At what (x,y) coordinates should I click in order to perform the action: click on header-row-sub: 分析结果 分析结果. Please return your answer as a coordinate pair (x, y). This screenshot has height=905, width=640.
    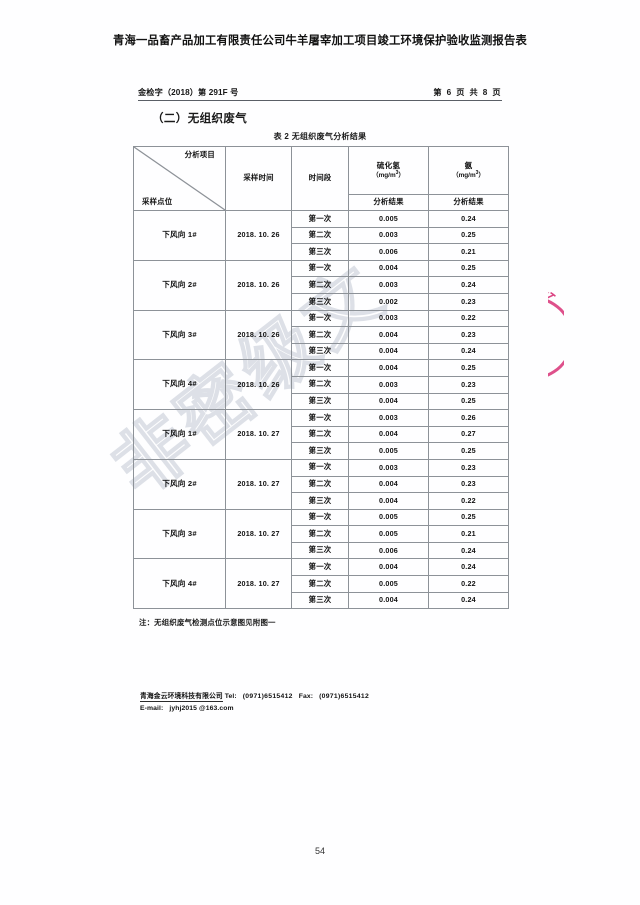
    Looking at the image, I should click on (321, 202).